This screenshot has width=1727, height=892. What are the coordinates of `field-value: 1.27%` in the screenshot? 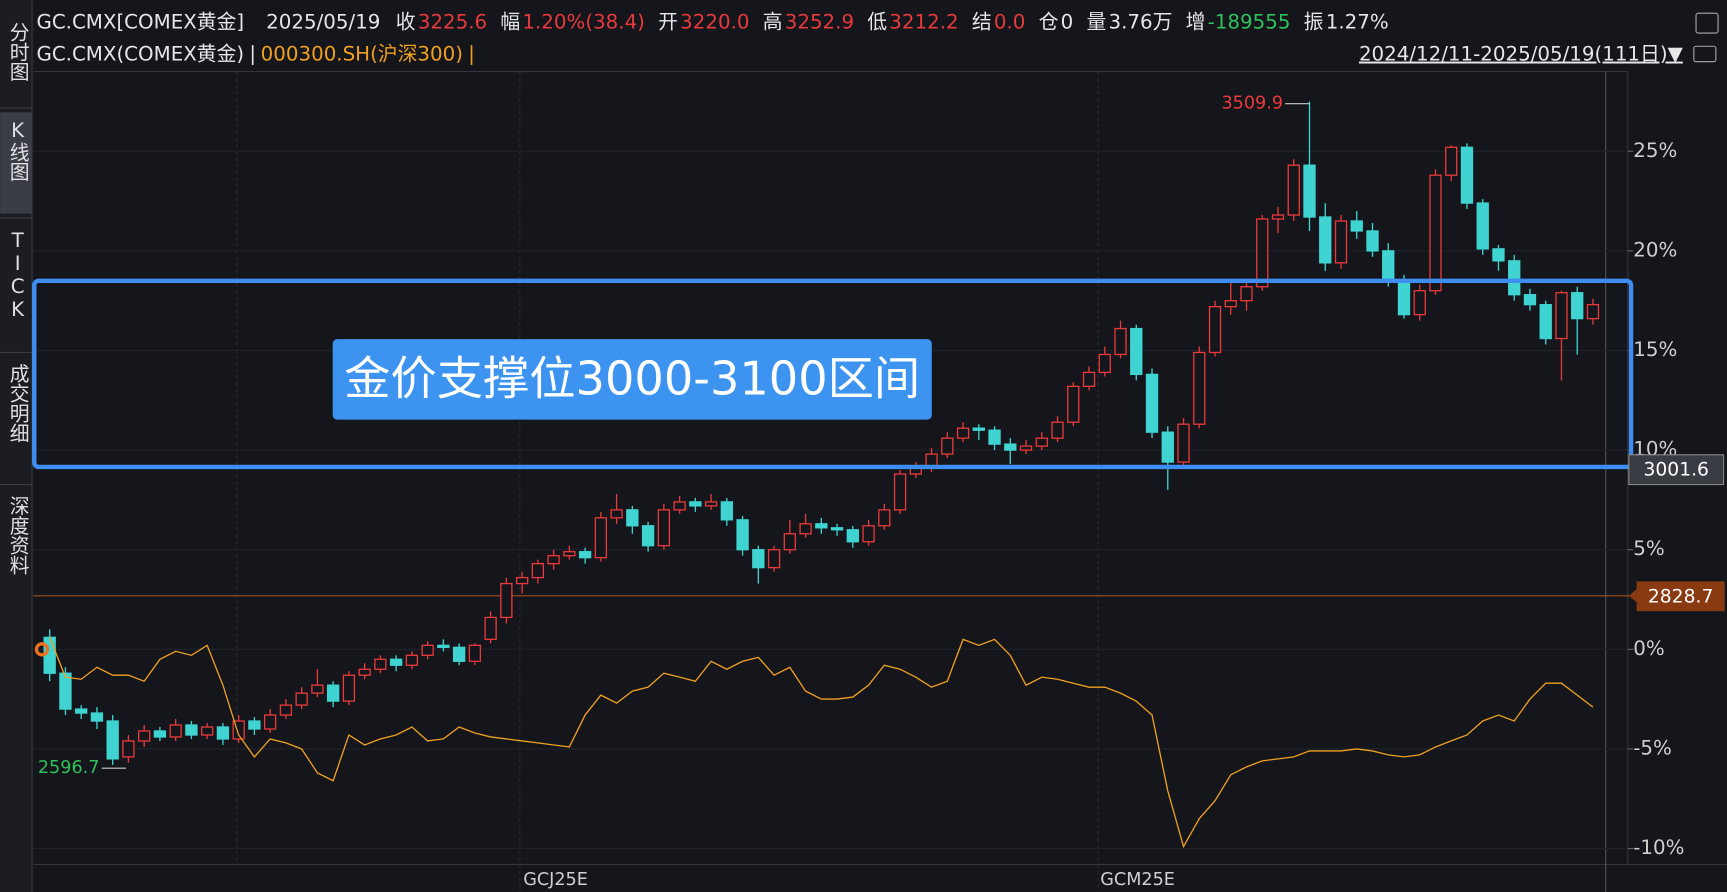 It's located at (1357, 22).